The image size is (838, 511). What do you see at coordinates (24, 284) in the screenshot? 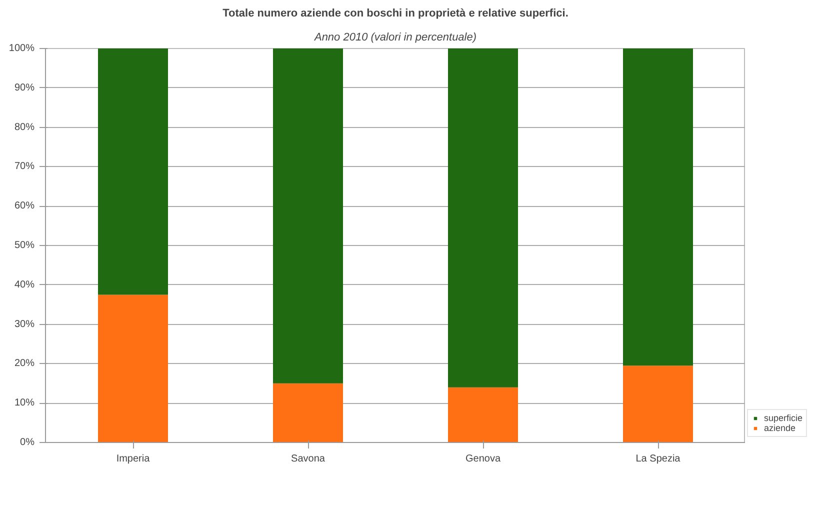
I see `y-tick-label: 40%` at bounding box center [24, 284].